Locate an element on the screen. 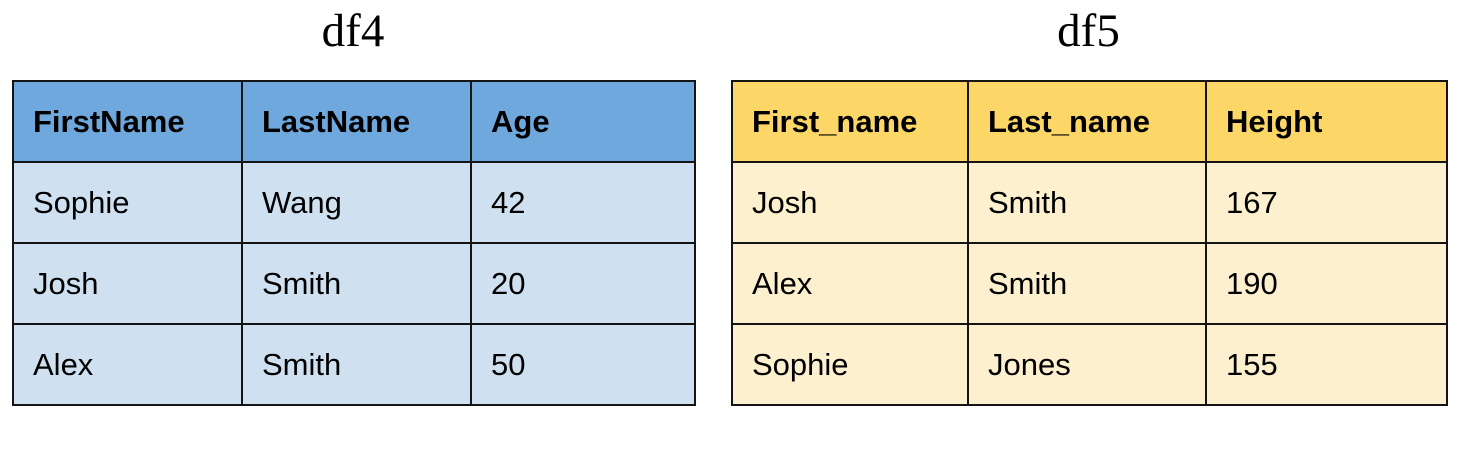 The width and height of the screenshot is (1464, 451). cell-last-name: Jones is located at coordinates (1087, 364).